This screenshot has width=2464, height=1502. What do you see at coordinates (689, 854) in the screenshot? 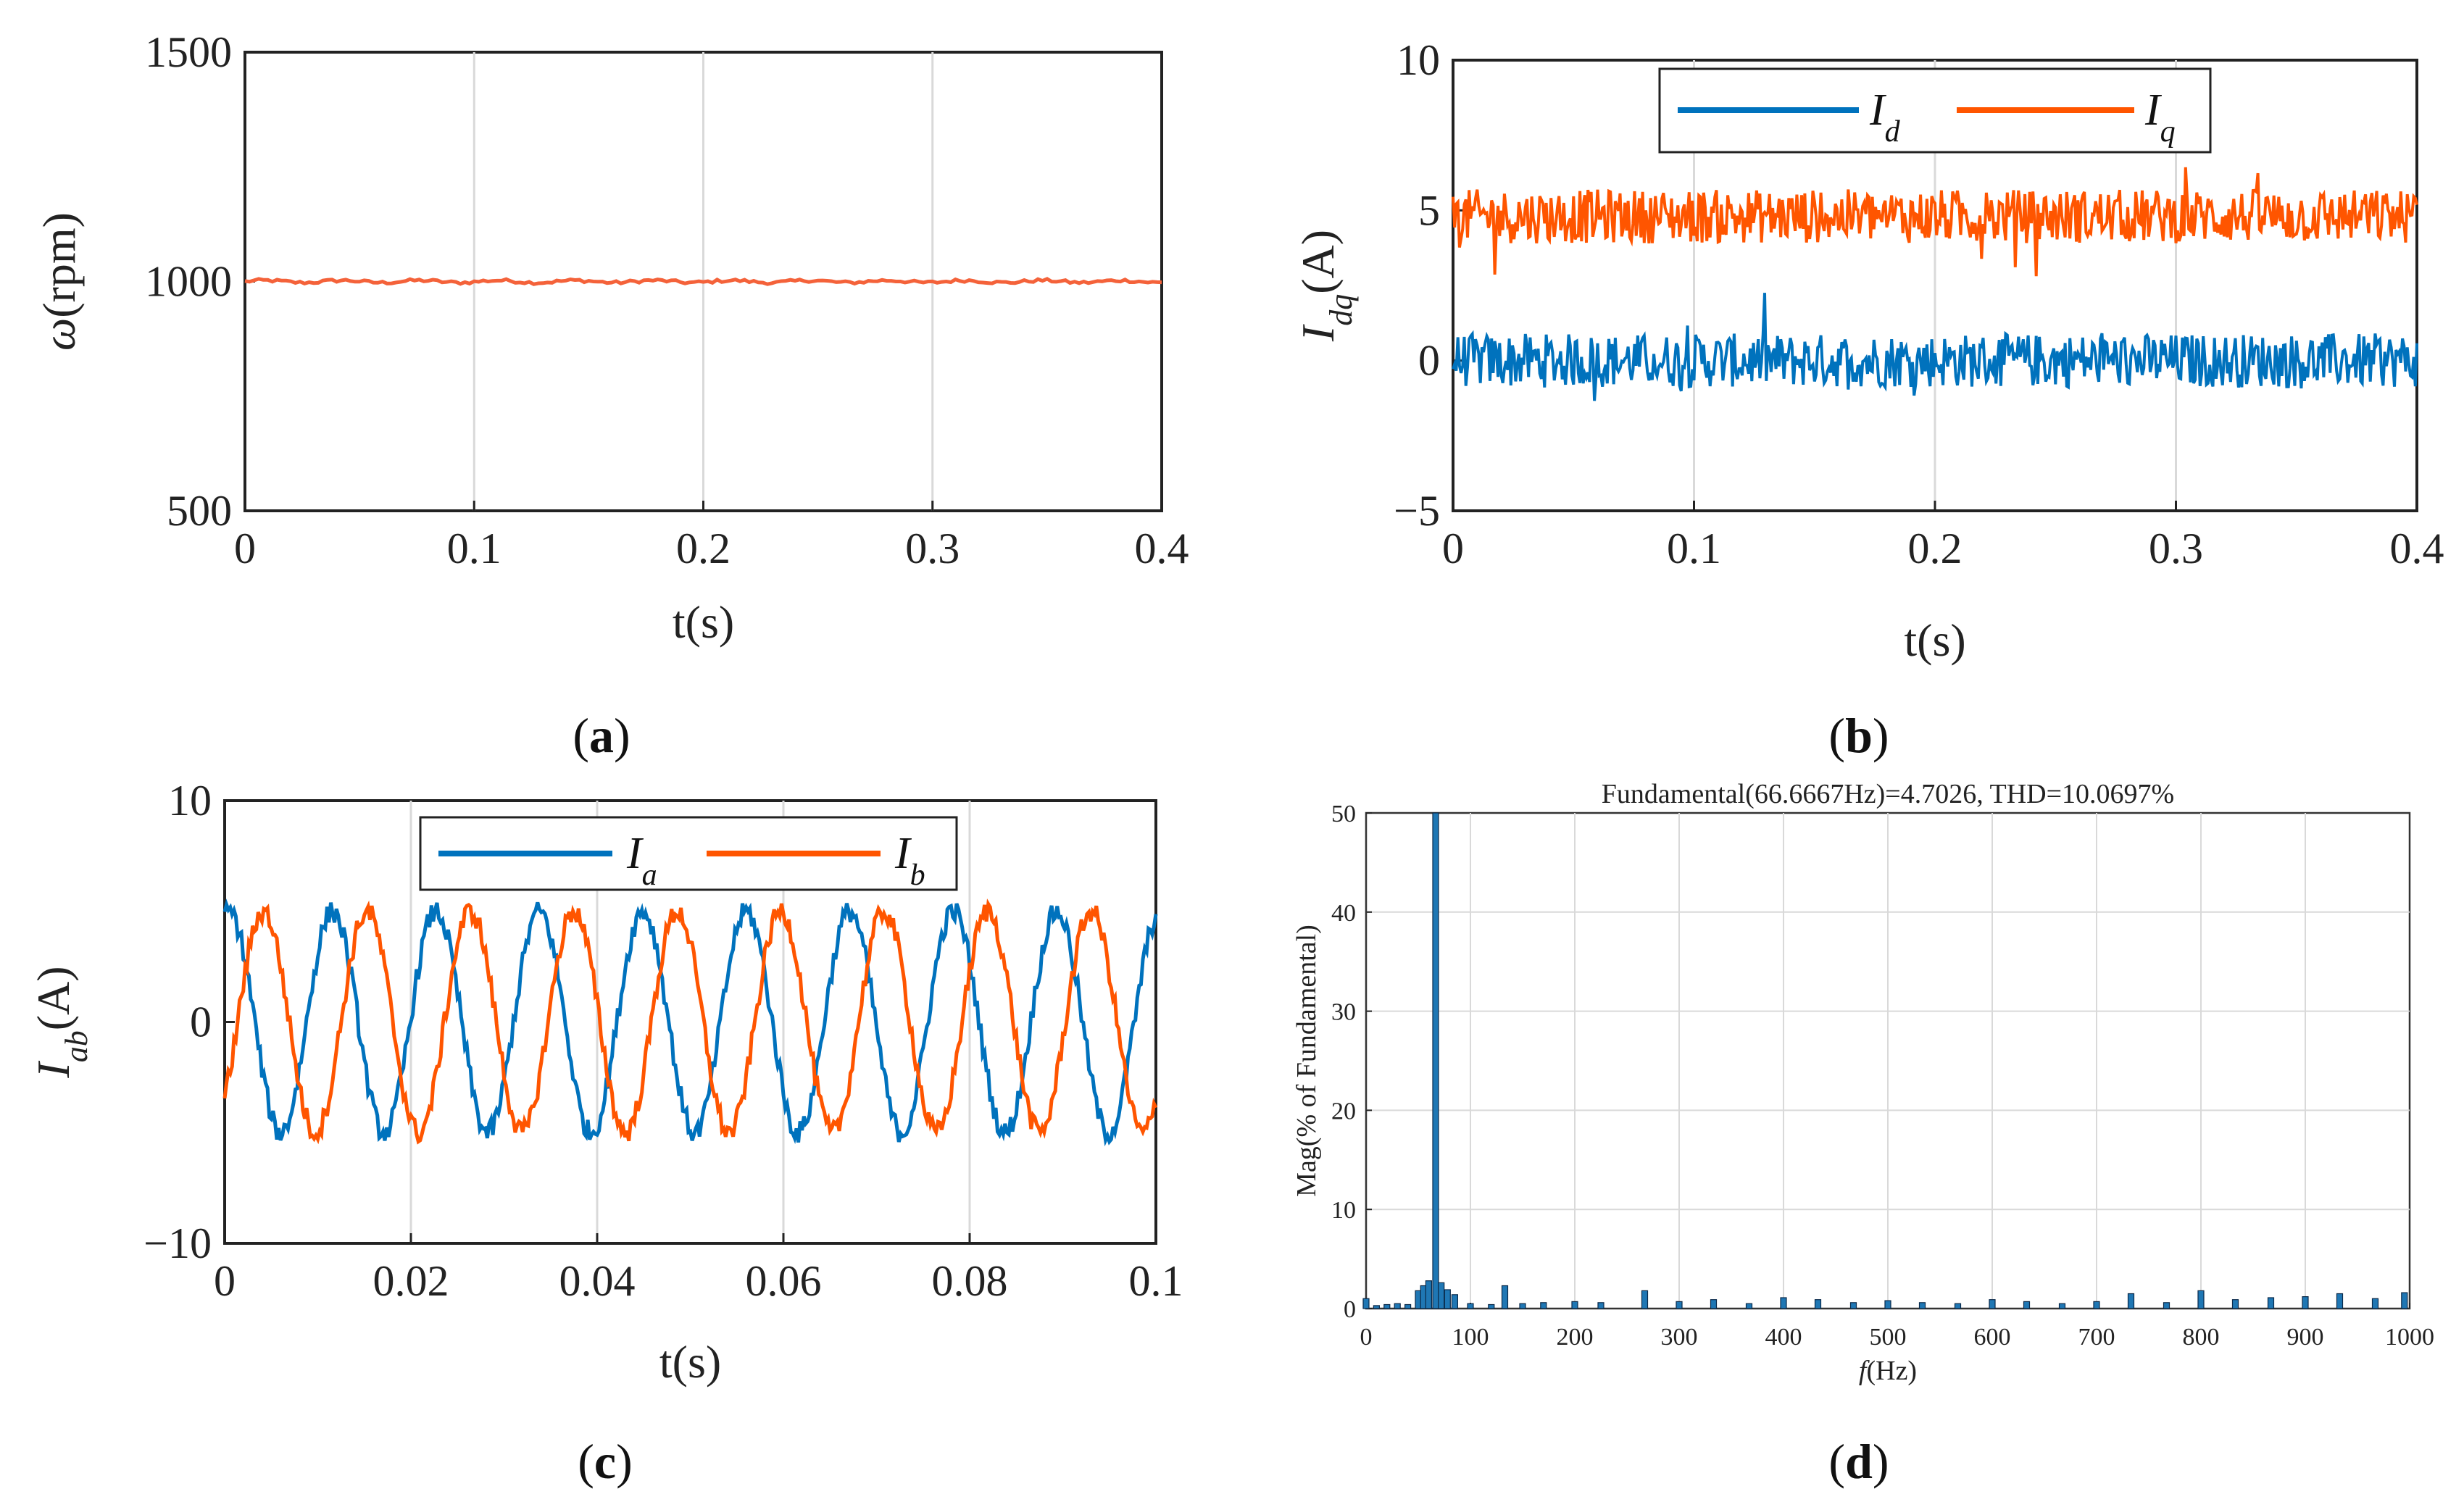
I see `legend-c: Ia Ib` at bounding box center [689, 854].